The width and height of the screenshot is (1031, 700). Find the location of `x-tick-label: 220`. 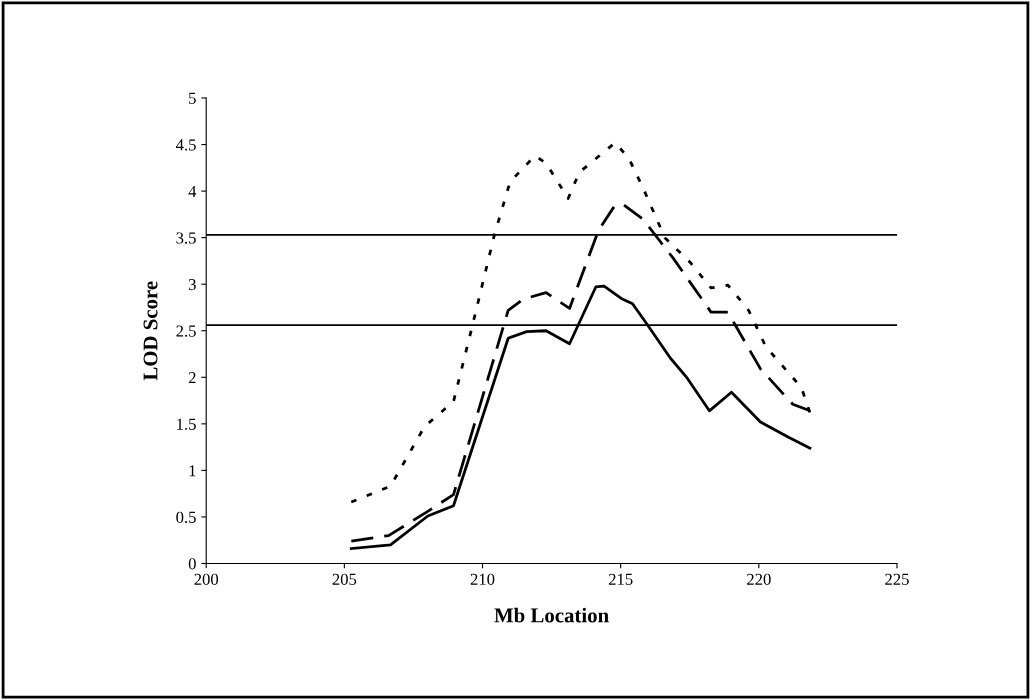

x-tick-label: 220 is located at coordinates (759, 579).